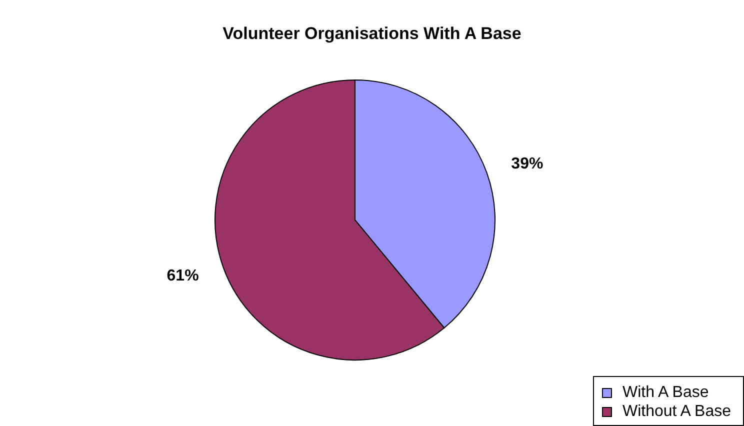  I want to click on data-label: 61%, so click(182, 276).